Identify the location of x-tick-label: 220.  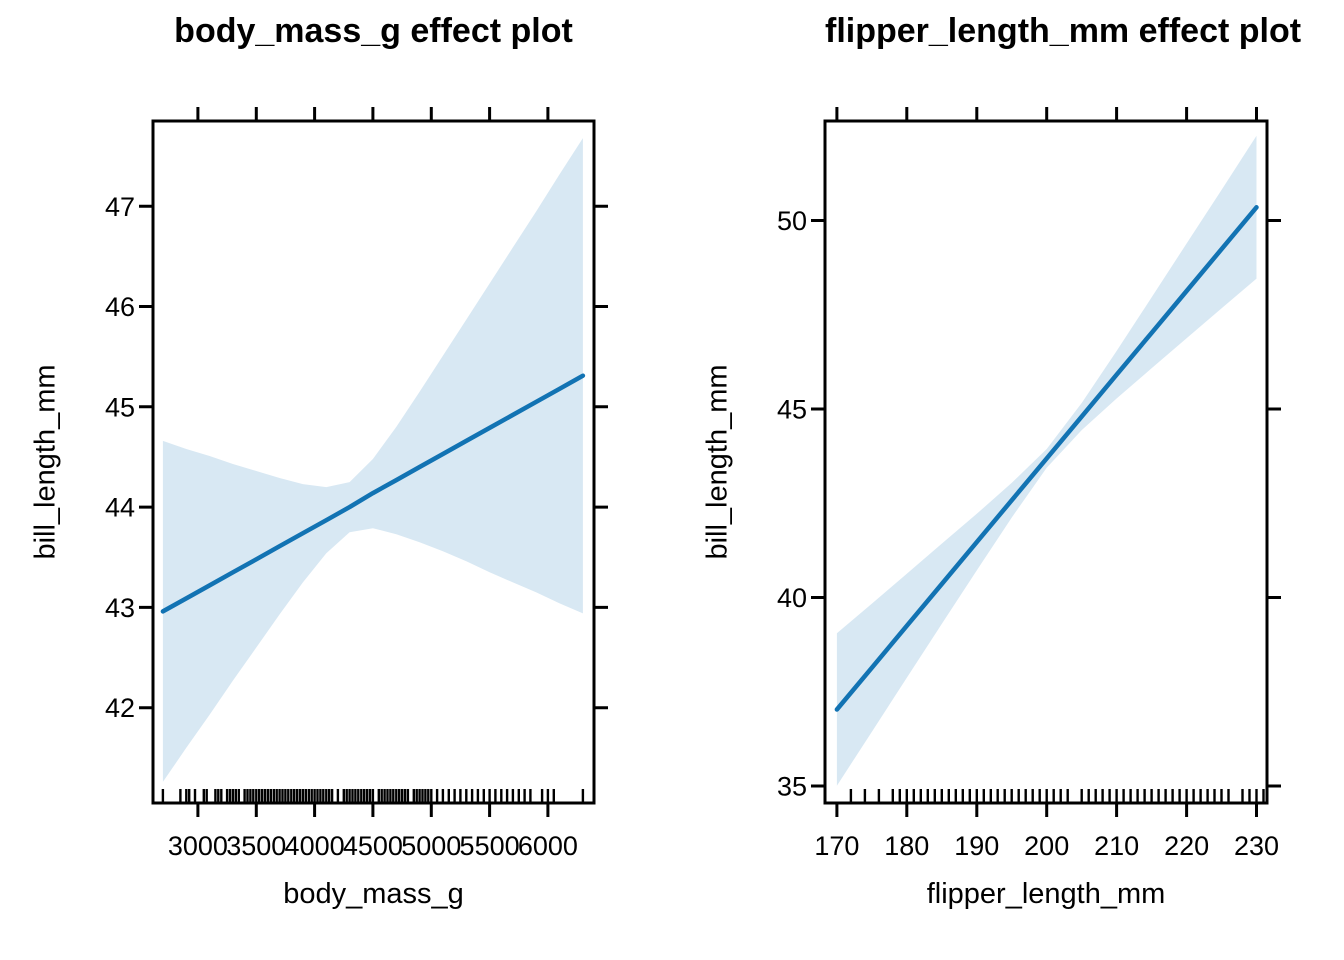
(1186, 846).